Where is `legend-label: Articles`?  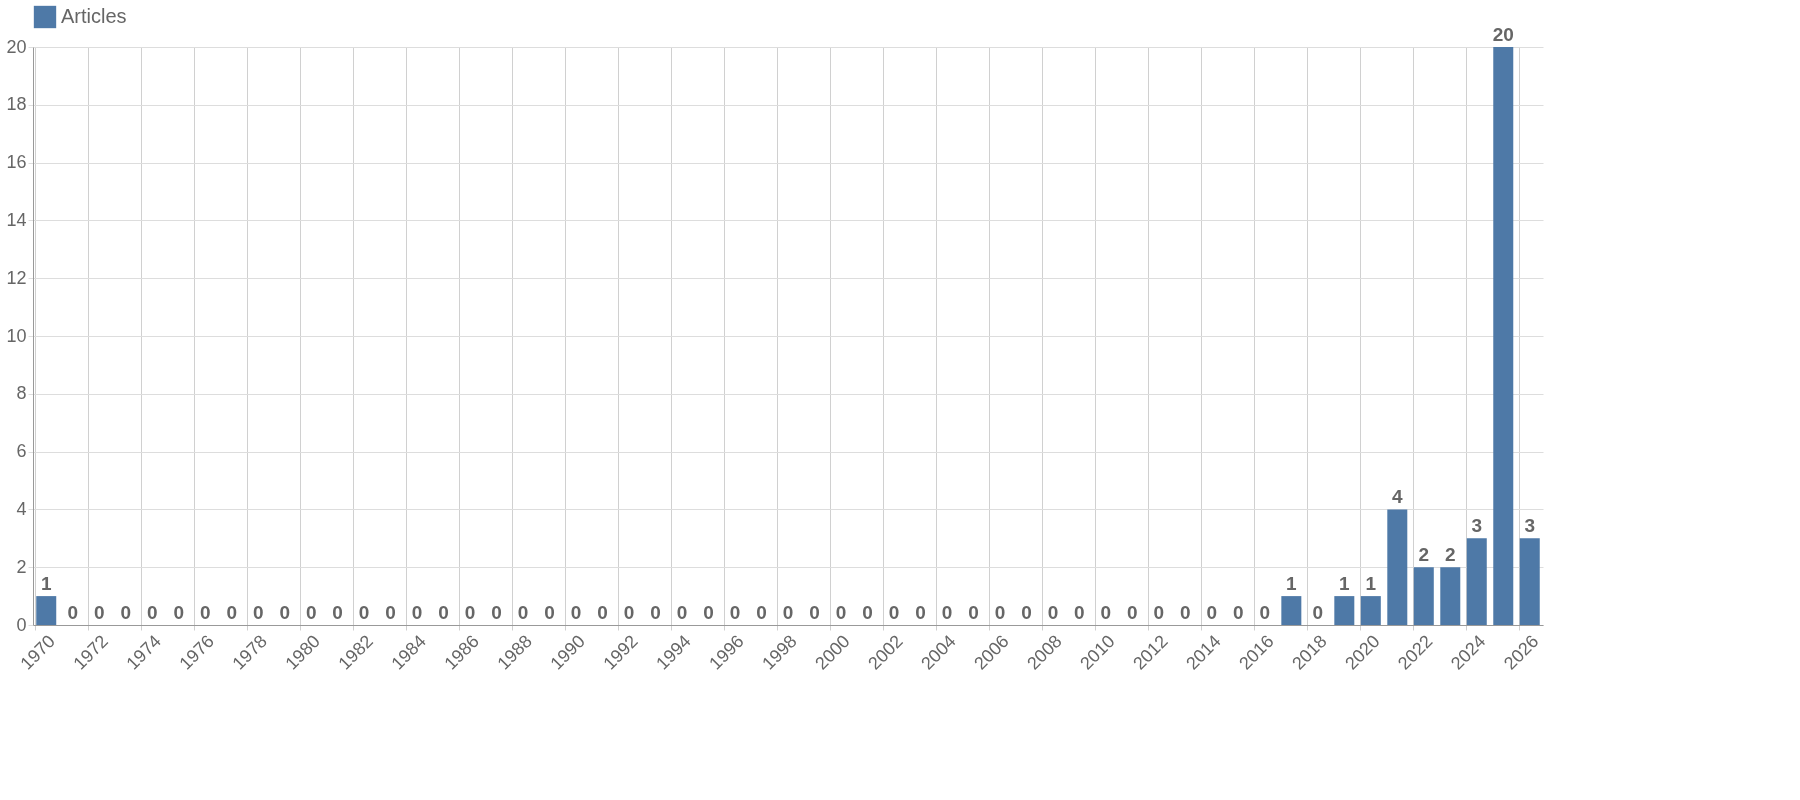
legend-label: Articles is located at coordinates (94, 16).